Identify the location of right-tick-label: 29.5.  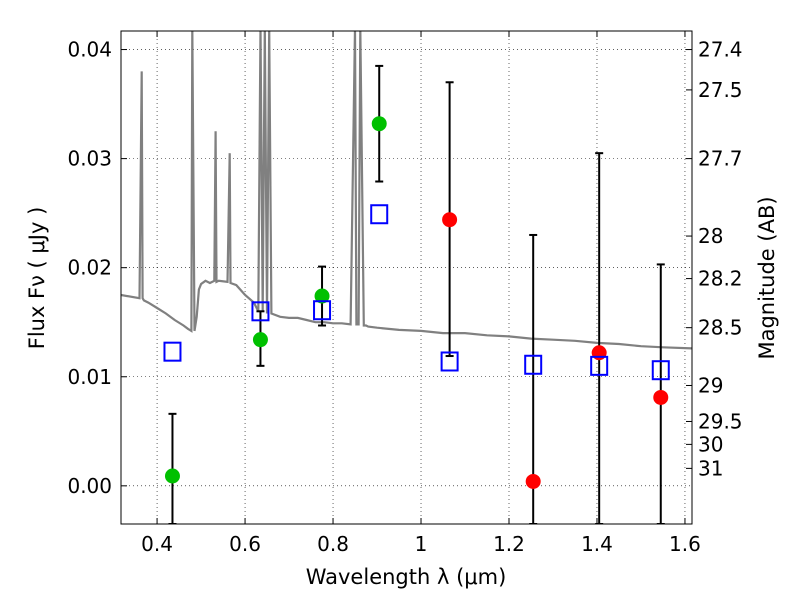
(720, 421).